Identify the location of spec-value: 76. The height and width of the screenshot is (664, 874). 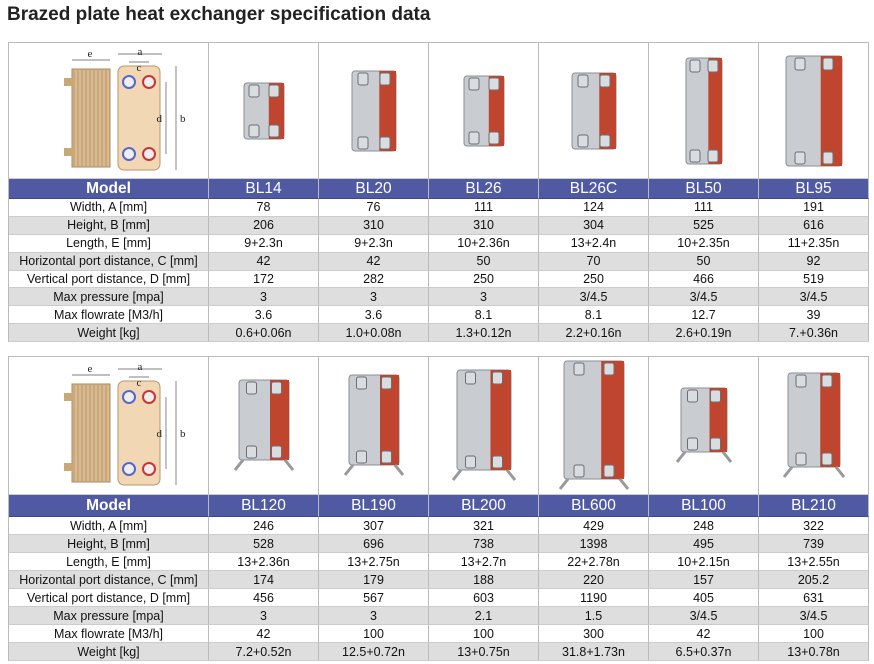
(374, 208).